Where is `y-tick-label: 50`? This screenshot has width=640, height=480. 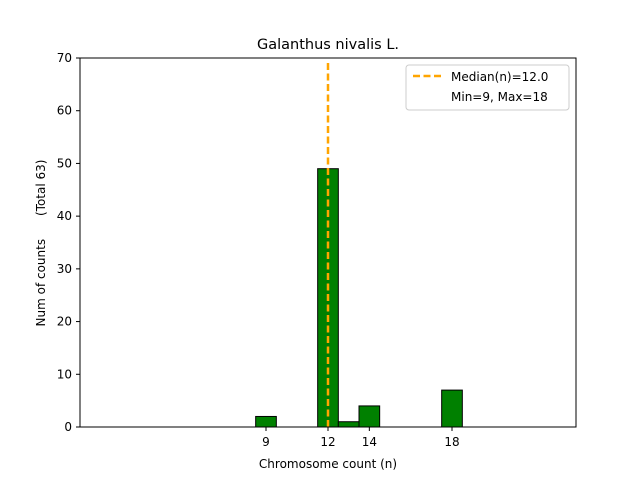
y-tick-label: 50 is located at coordinates (64, 163).